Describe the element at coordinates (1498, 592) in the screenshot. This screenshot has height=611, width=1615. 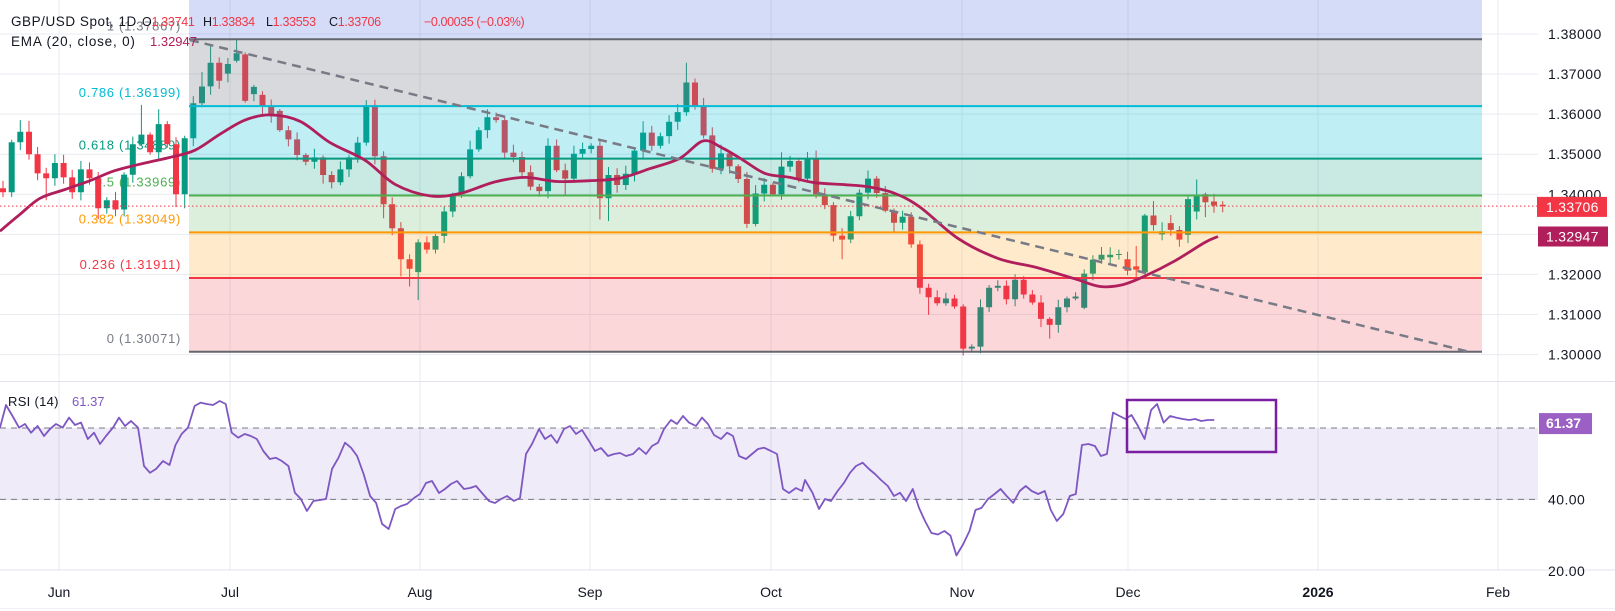
I see `svg-text: Feb` at that location.